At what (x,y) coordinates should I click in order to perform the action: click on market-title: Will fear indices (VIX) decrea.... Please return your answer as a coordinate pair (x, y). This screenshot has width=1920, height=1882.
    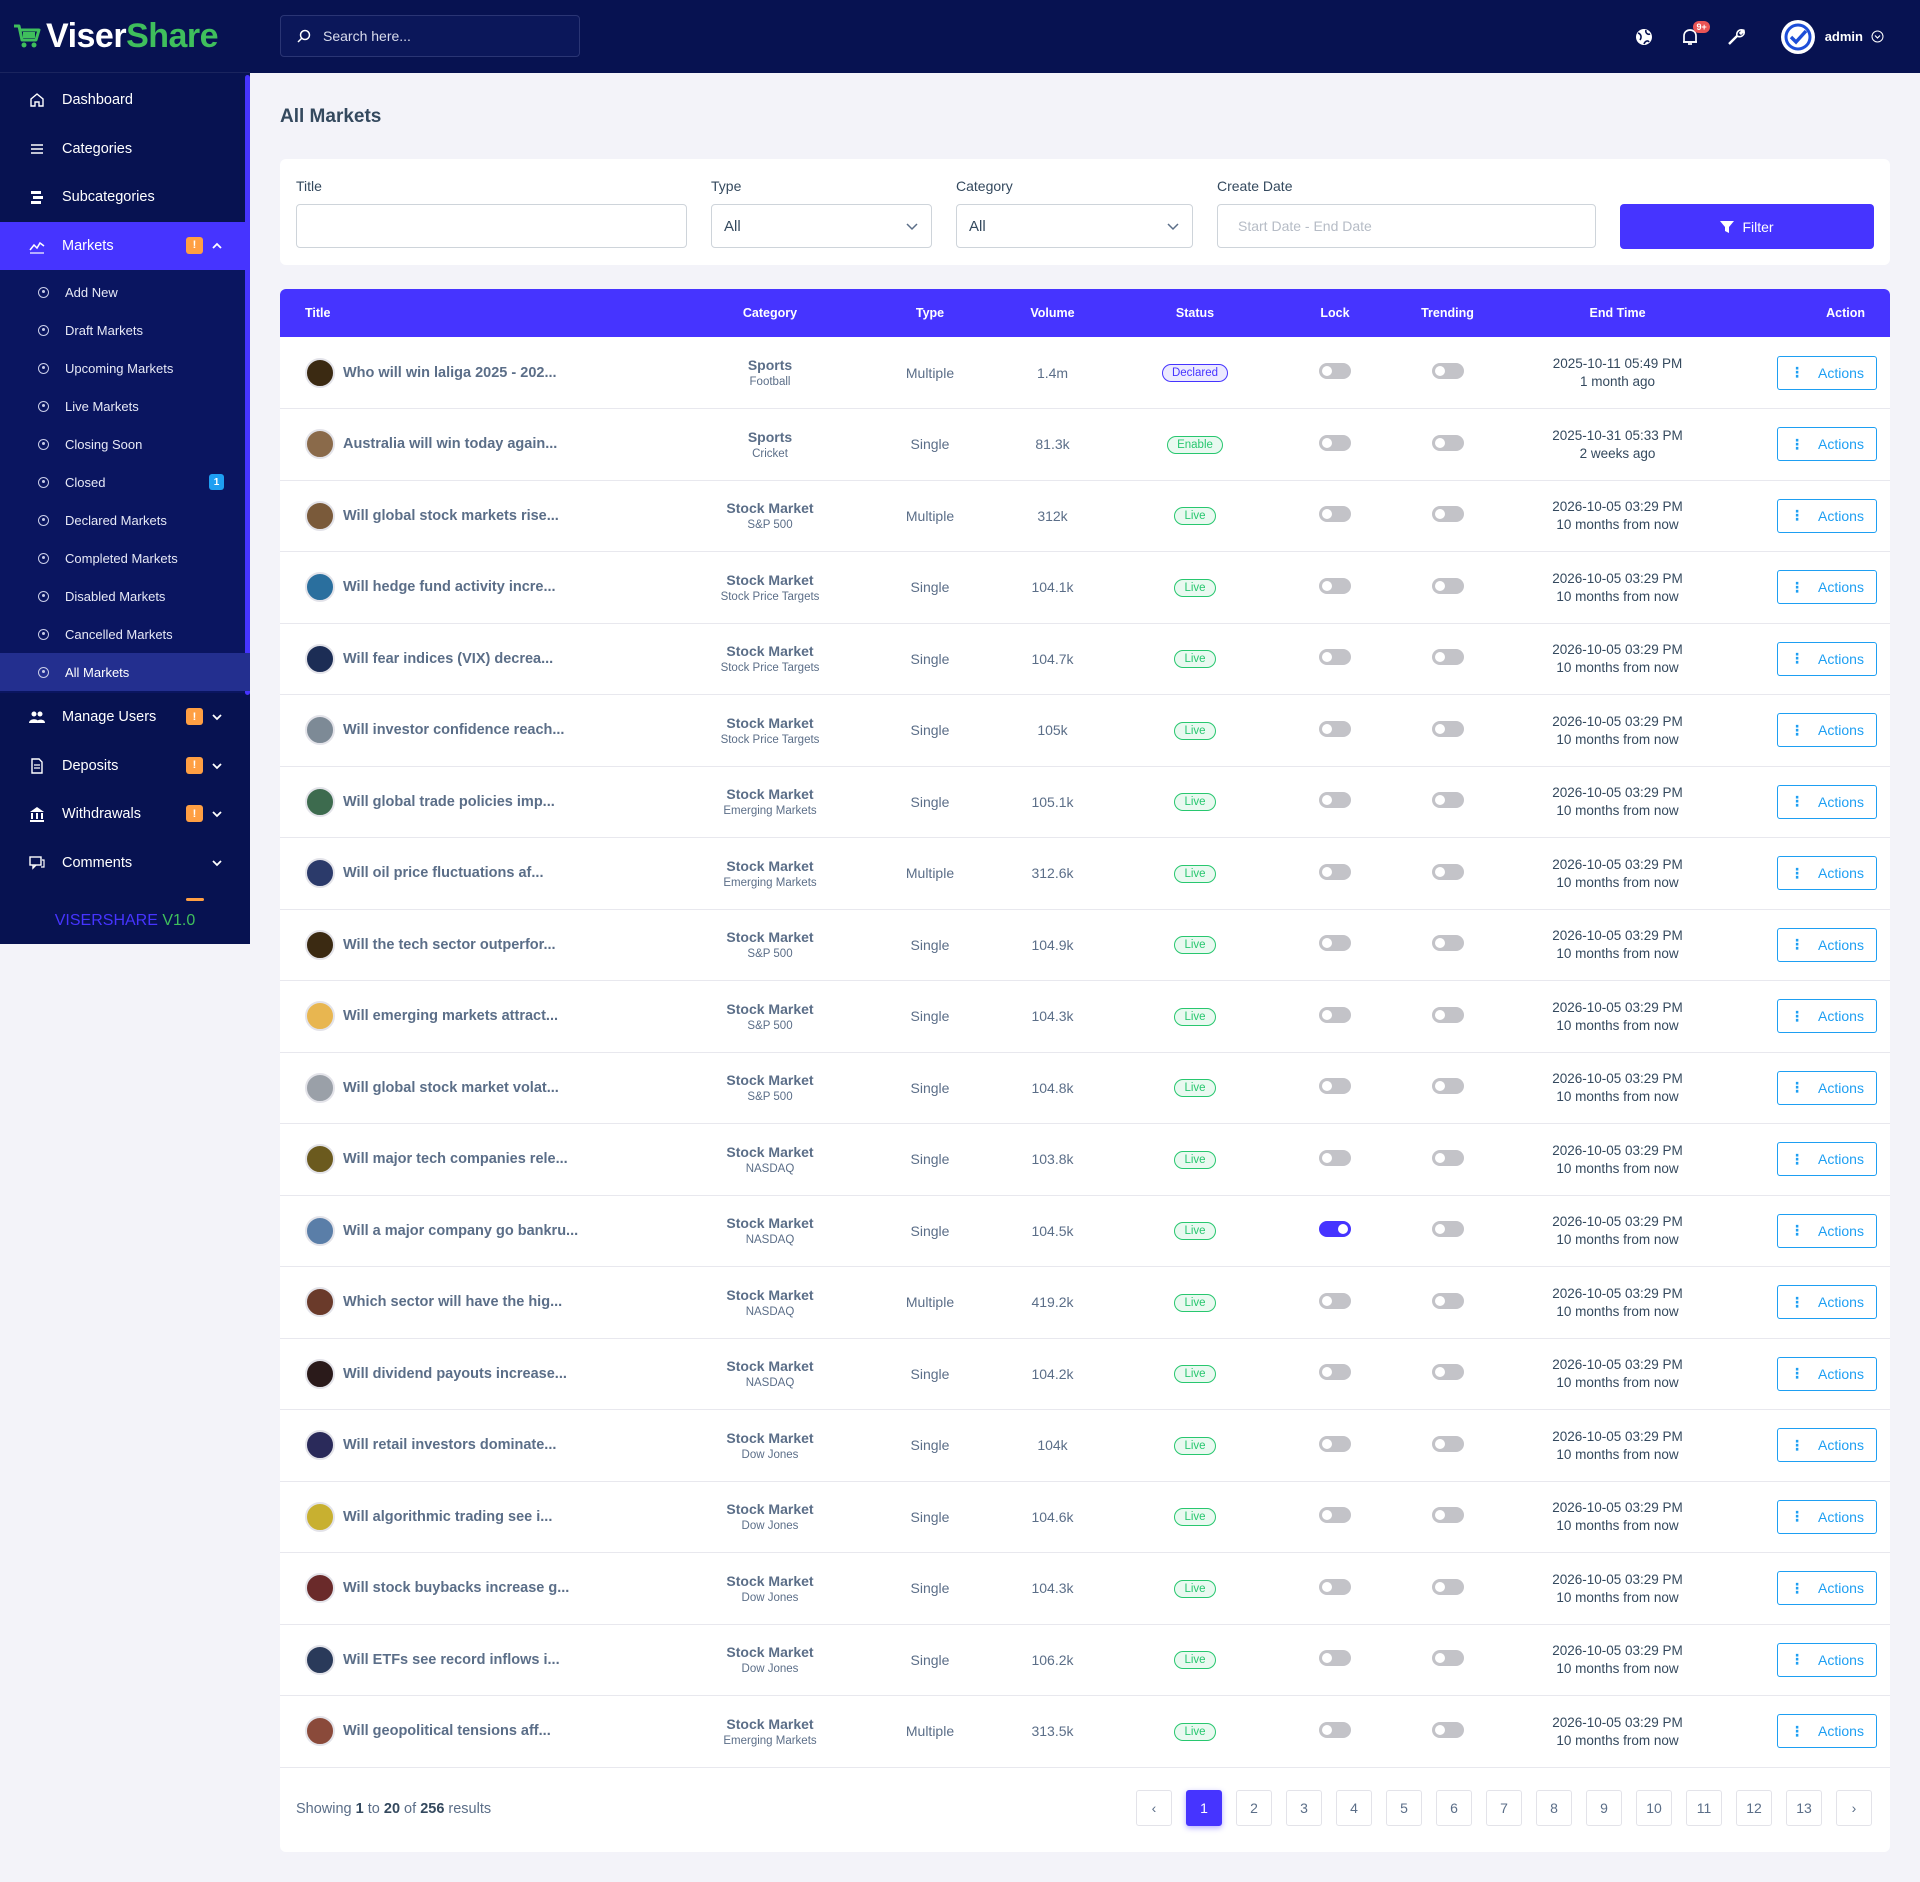
    Looking at the image, I should click on (448, 658).